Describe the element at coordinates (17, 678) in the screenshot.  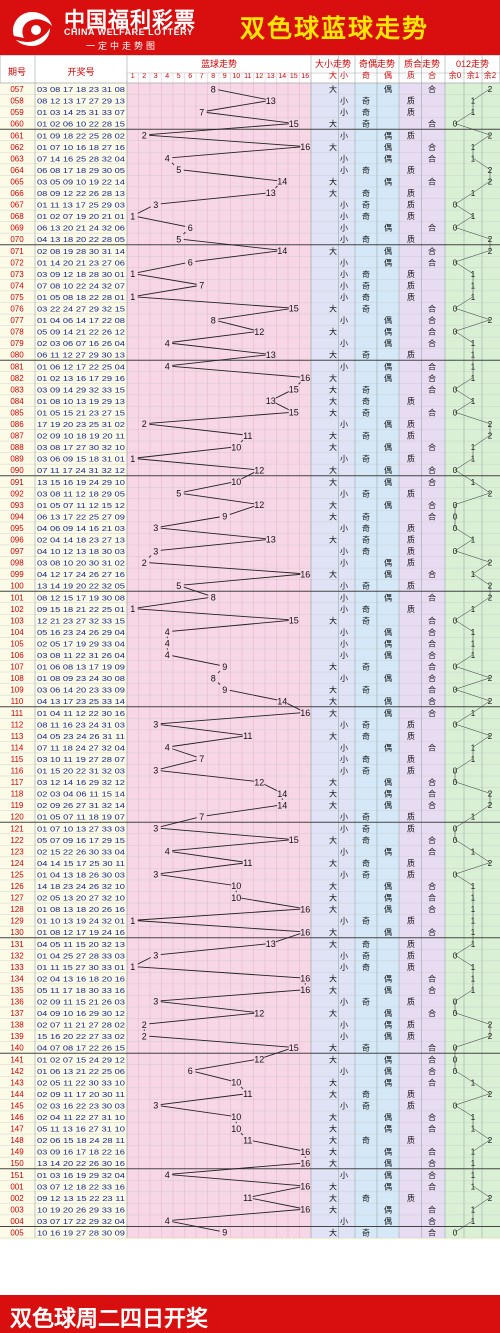
I see `period-label: 108` at that location.